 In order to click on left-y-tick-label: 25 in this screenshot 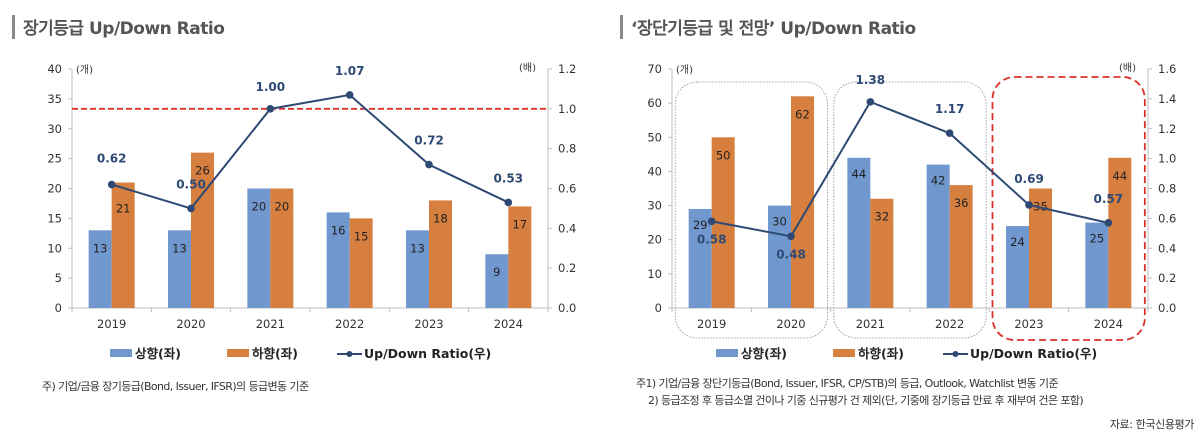, I will do `click(54, 159)`.